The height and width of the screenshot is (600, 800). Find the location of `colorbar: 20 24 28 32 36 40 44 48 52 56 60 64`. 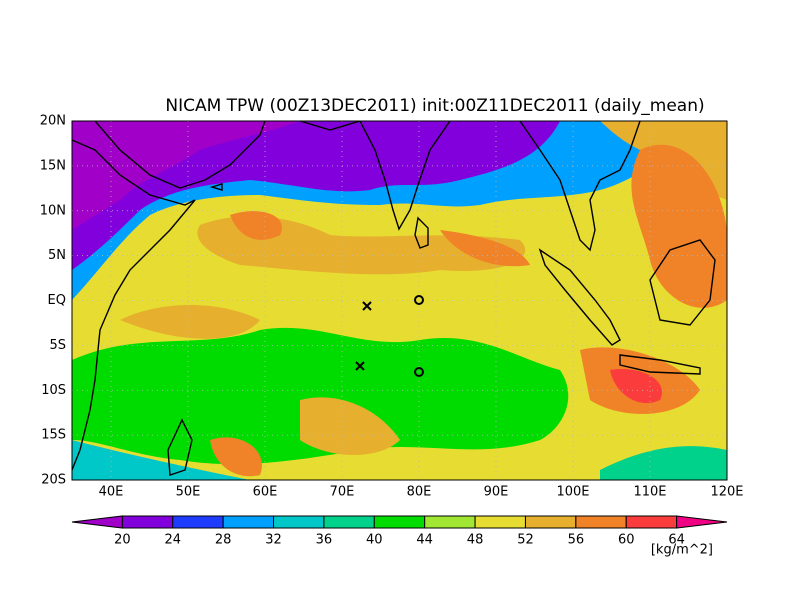

colorbar: 20 24 28 32 36 40 44 48 52 56 60 64 is located at coordinates (399, 531).